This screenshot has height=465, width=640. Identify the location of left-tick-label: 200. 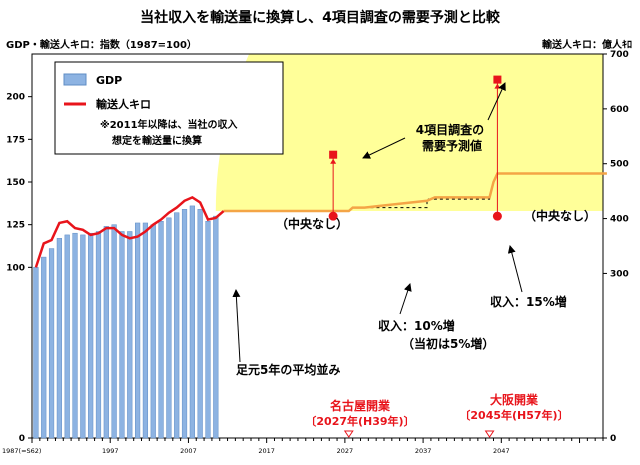
(15, 98).